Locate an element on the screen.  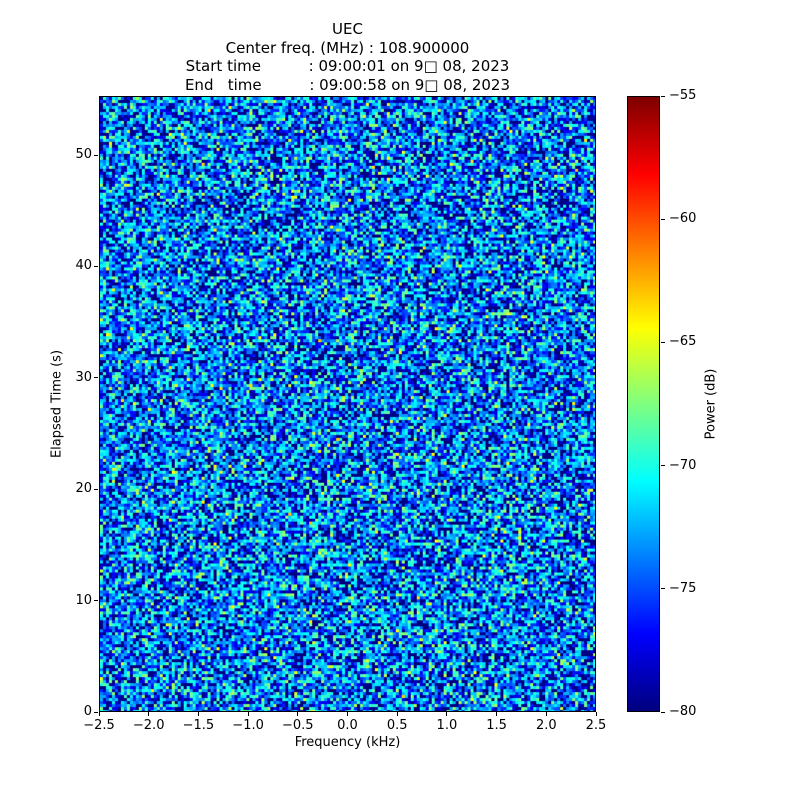
y-tick-label: 0 is located at coordinates (87, 711).